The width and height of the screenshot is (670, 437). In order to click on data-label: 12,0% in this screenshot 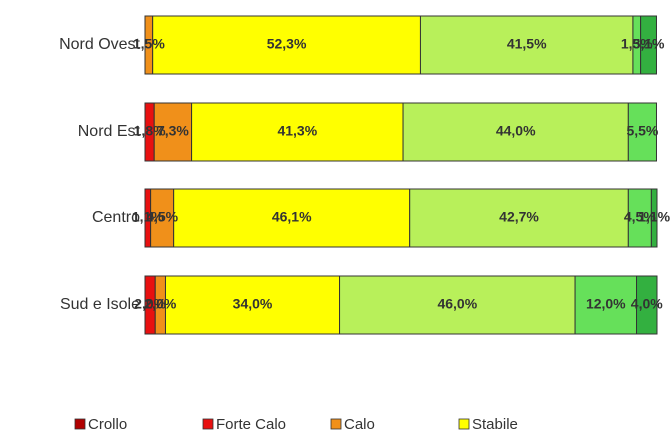, I will do `click(606, 304)`.